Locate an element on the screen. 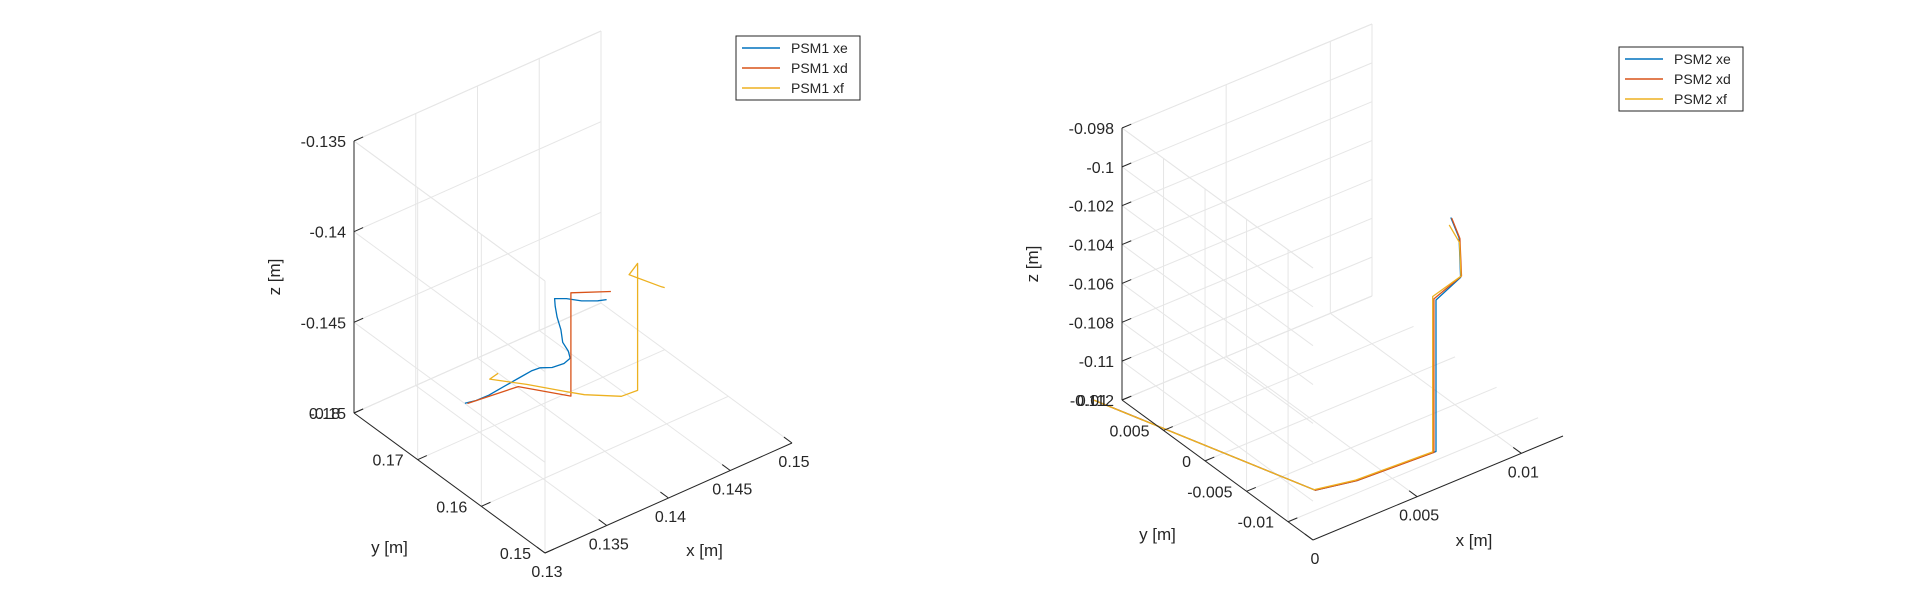 The width and height of the screenshot is (1920, 601). y-tick-label: 0.18 is located at coordinates (324, 414).